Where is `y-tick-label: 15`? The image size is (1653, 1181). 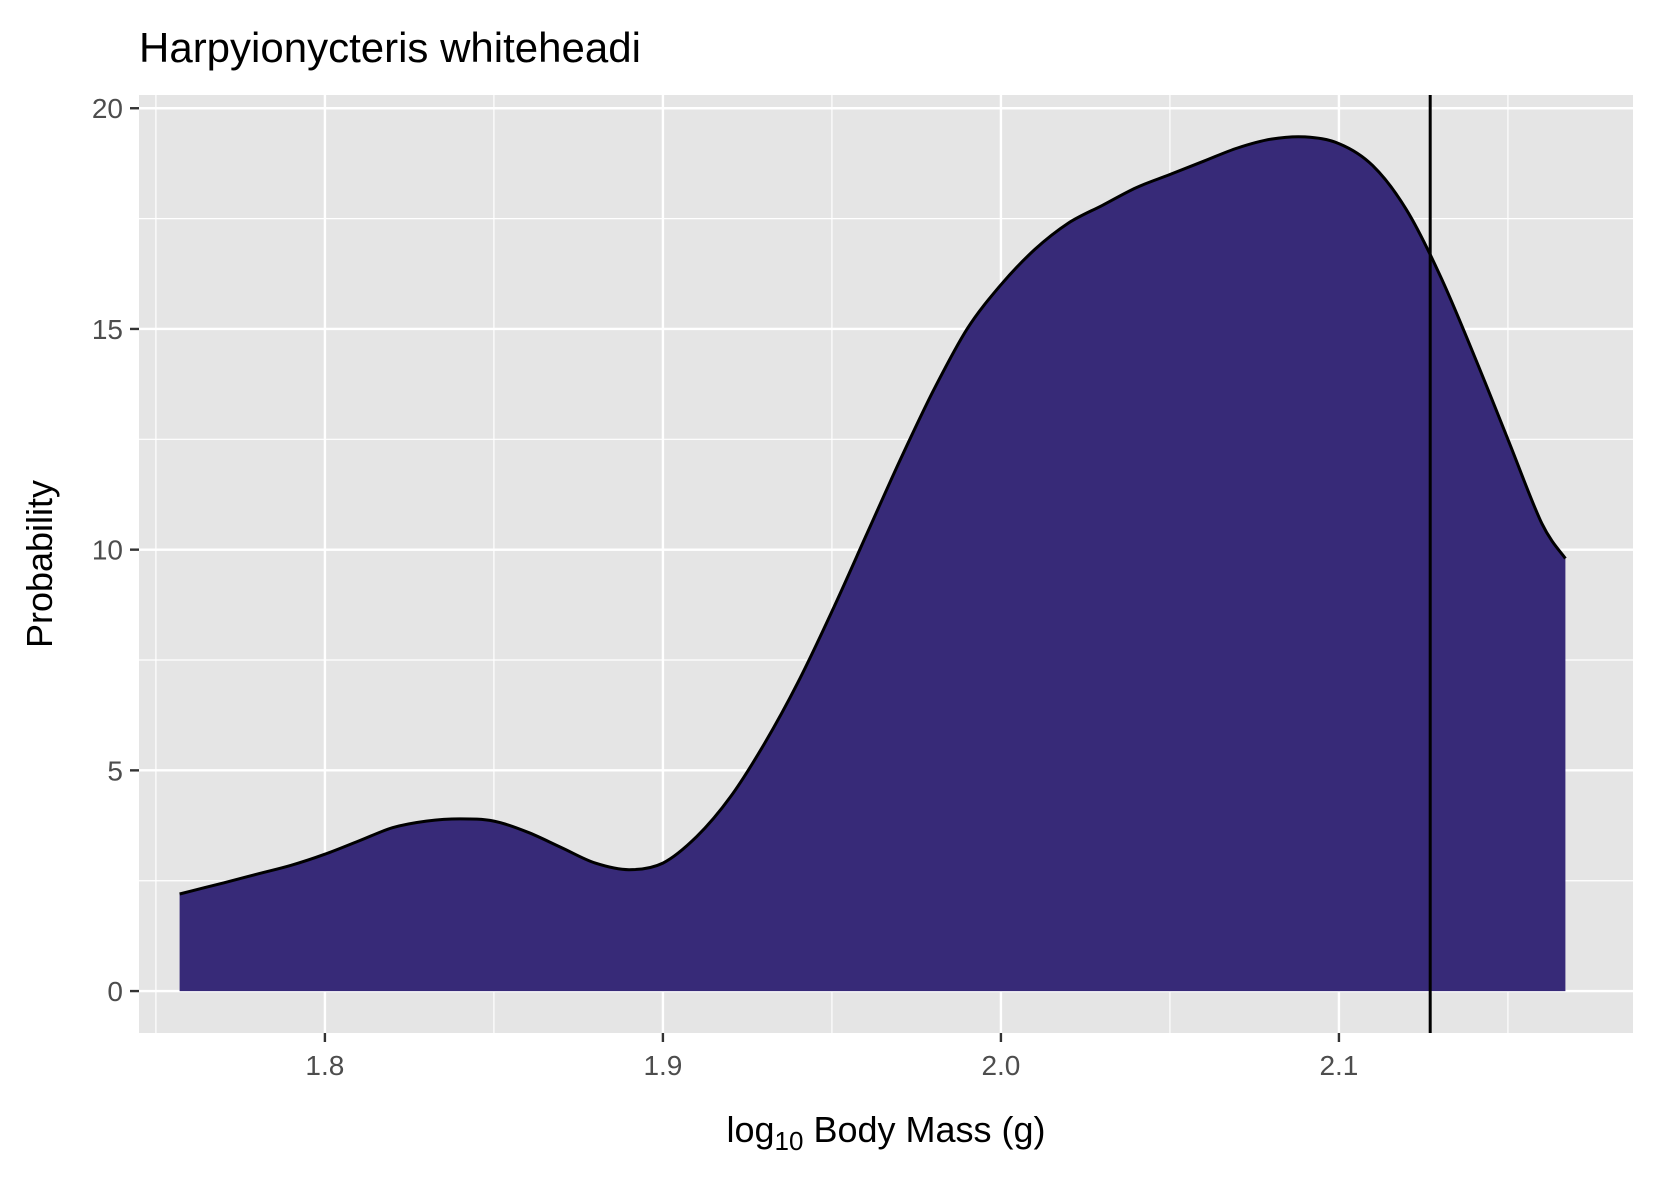
y-tick-label: 15 is located at coordinates (107, 329).